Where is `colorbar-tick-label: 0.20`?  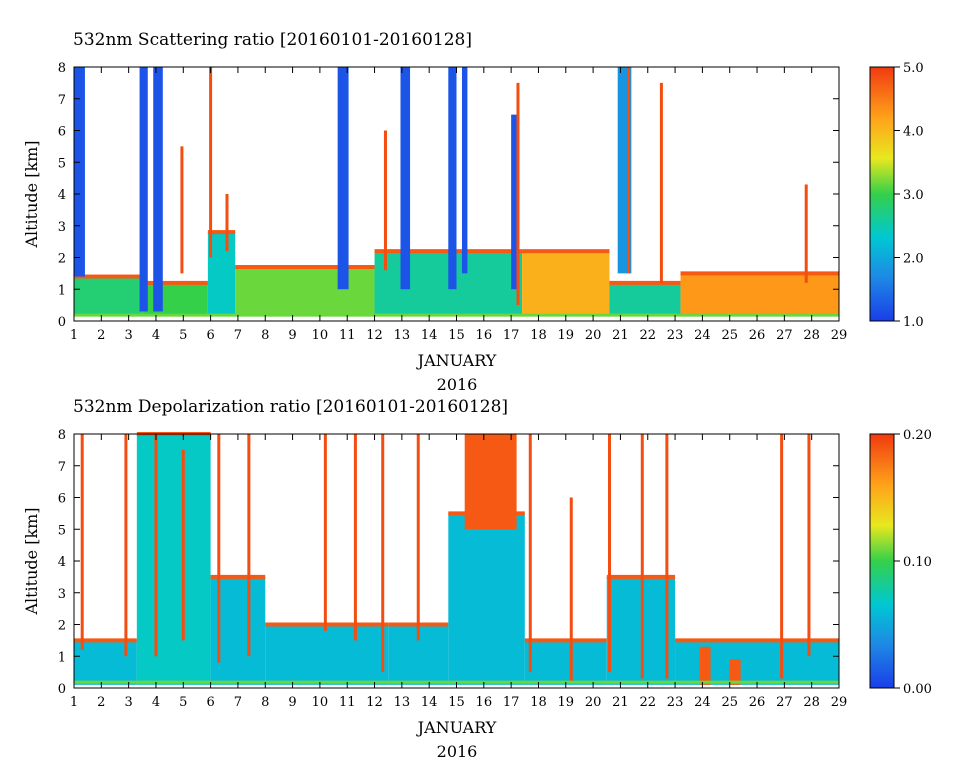 colorbar-tick-label: 0.20 is located at coordinates (917, 435).